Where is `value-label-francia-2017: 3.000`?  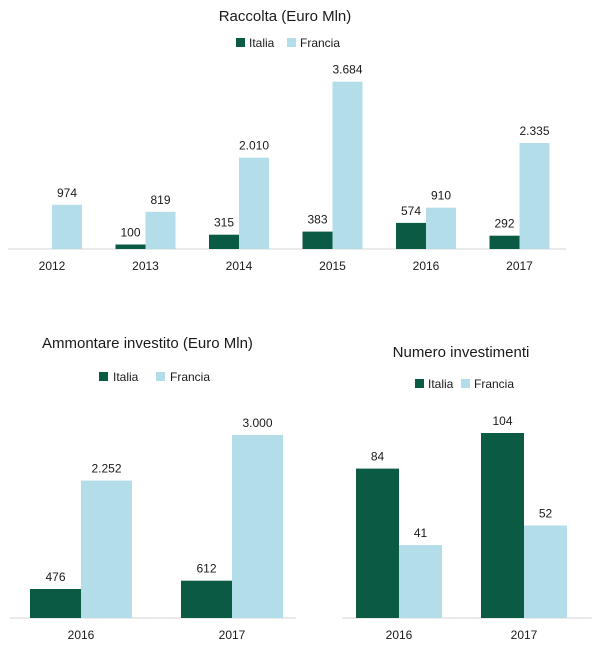
value-label-francia-2017: 3.000 is located at coordinates (257, 423).